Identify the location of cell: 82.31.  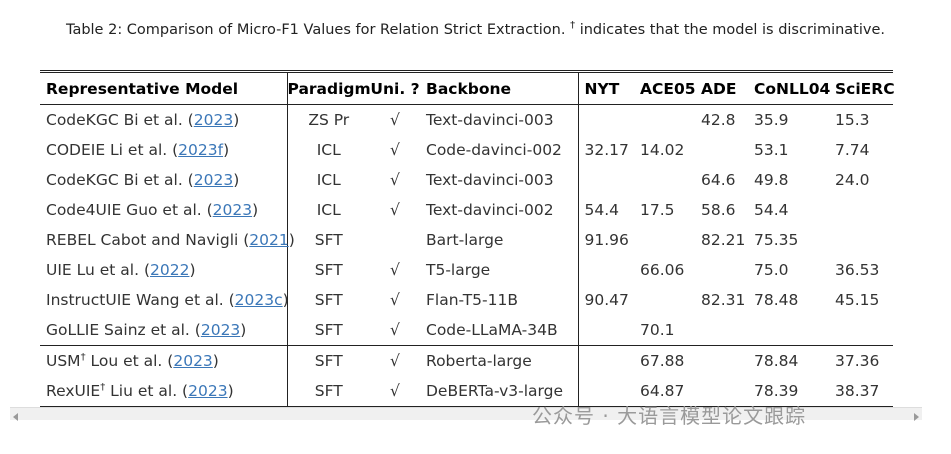
(723, 300).